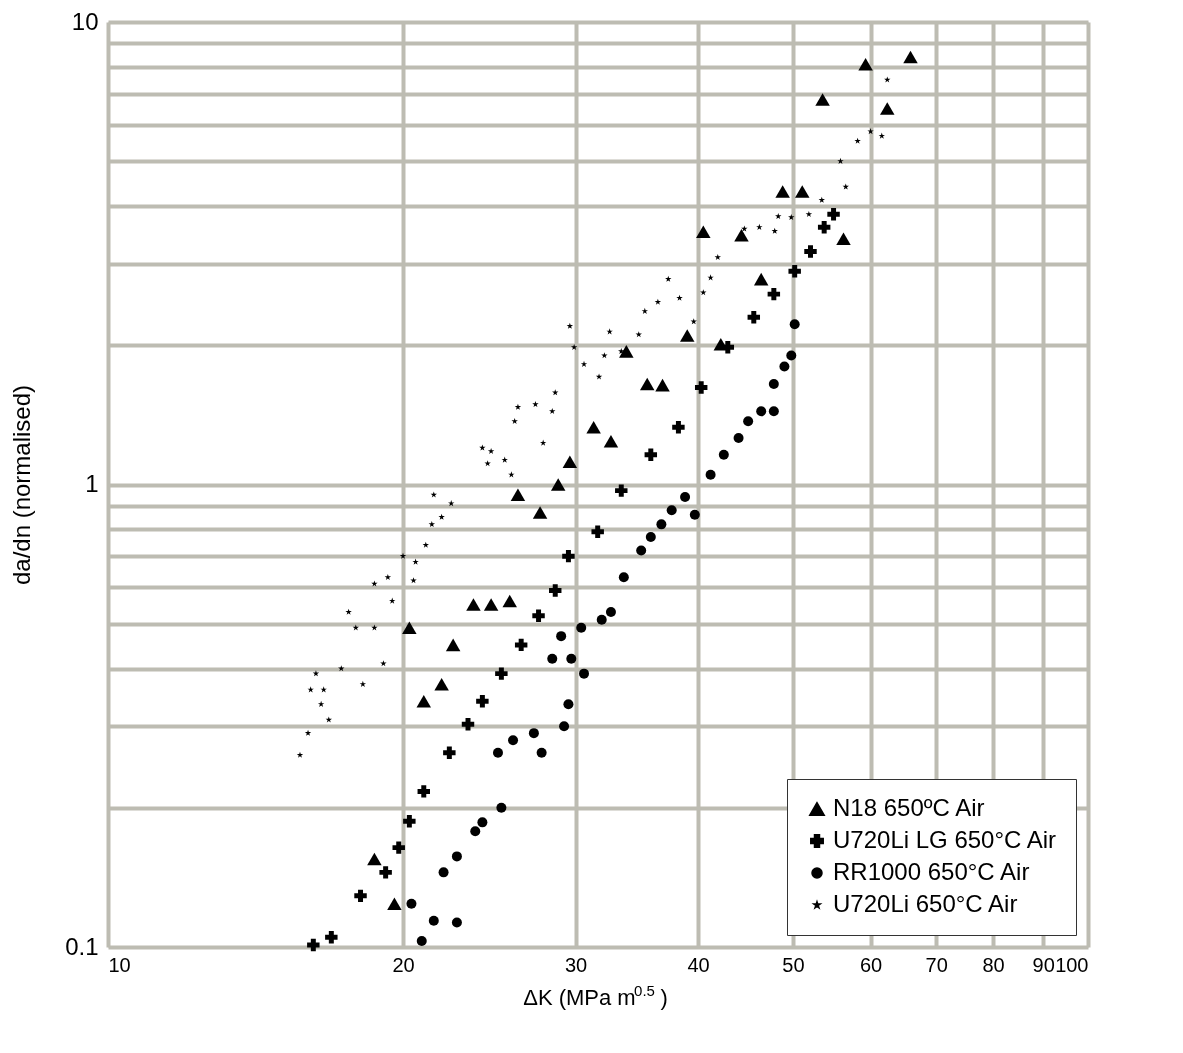  I want to click on x-tick-label: 40, so click(698, 964).